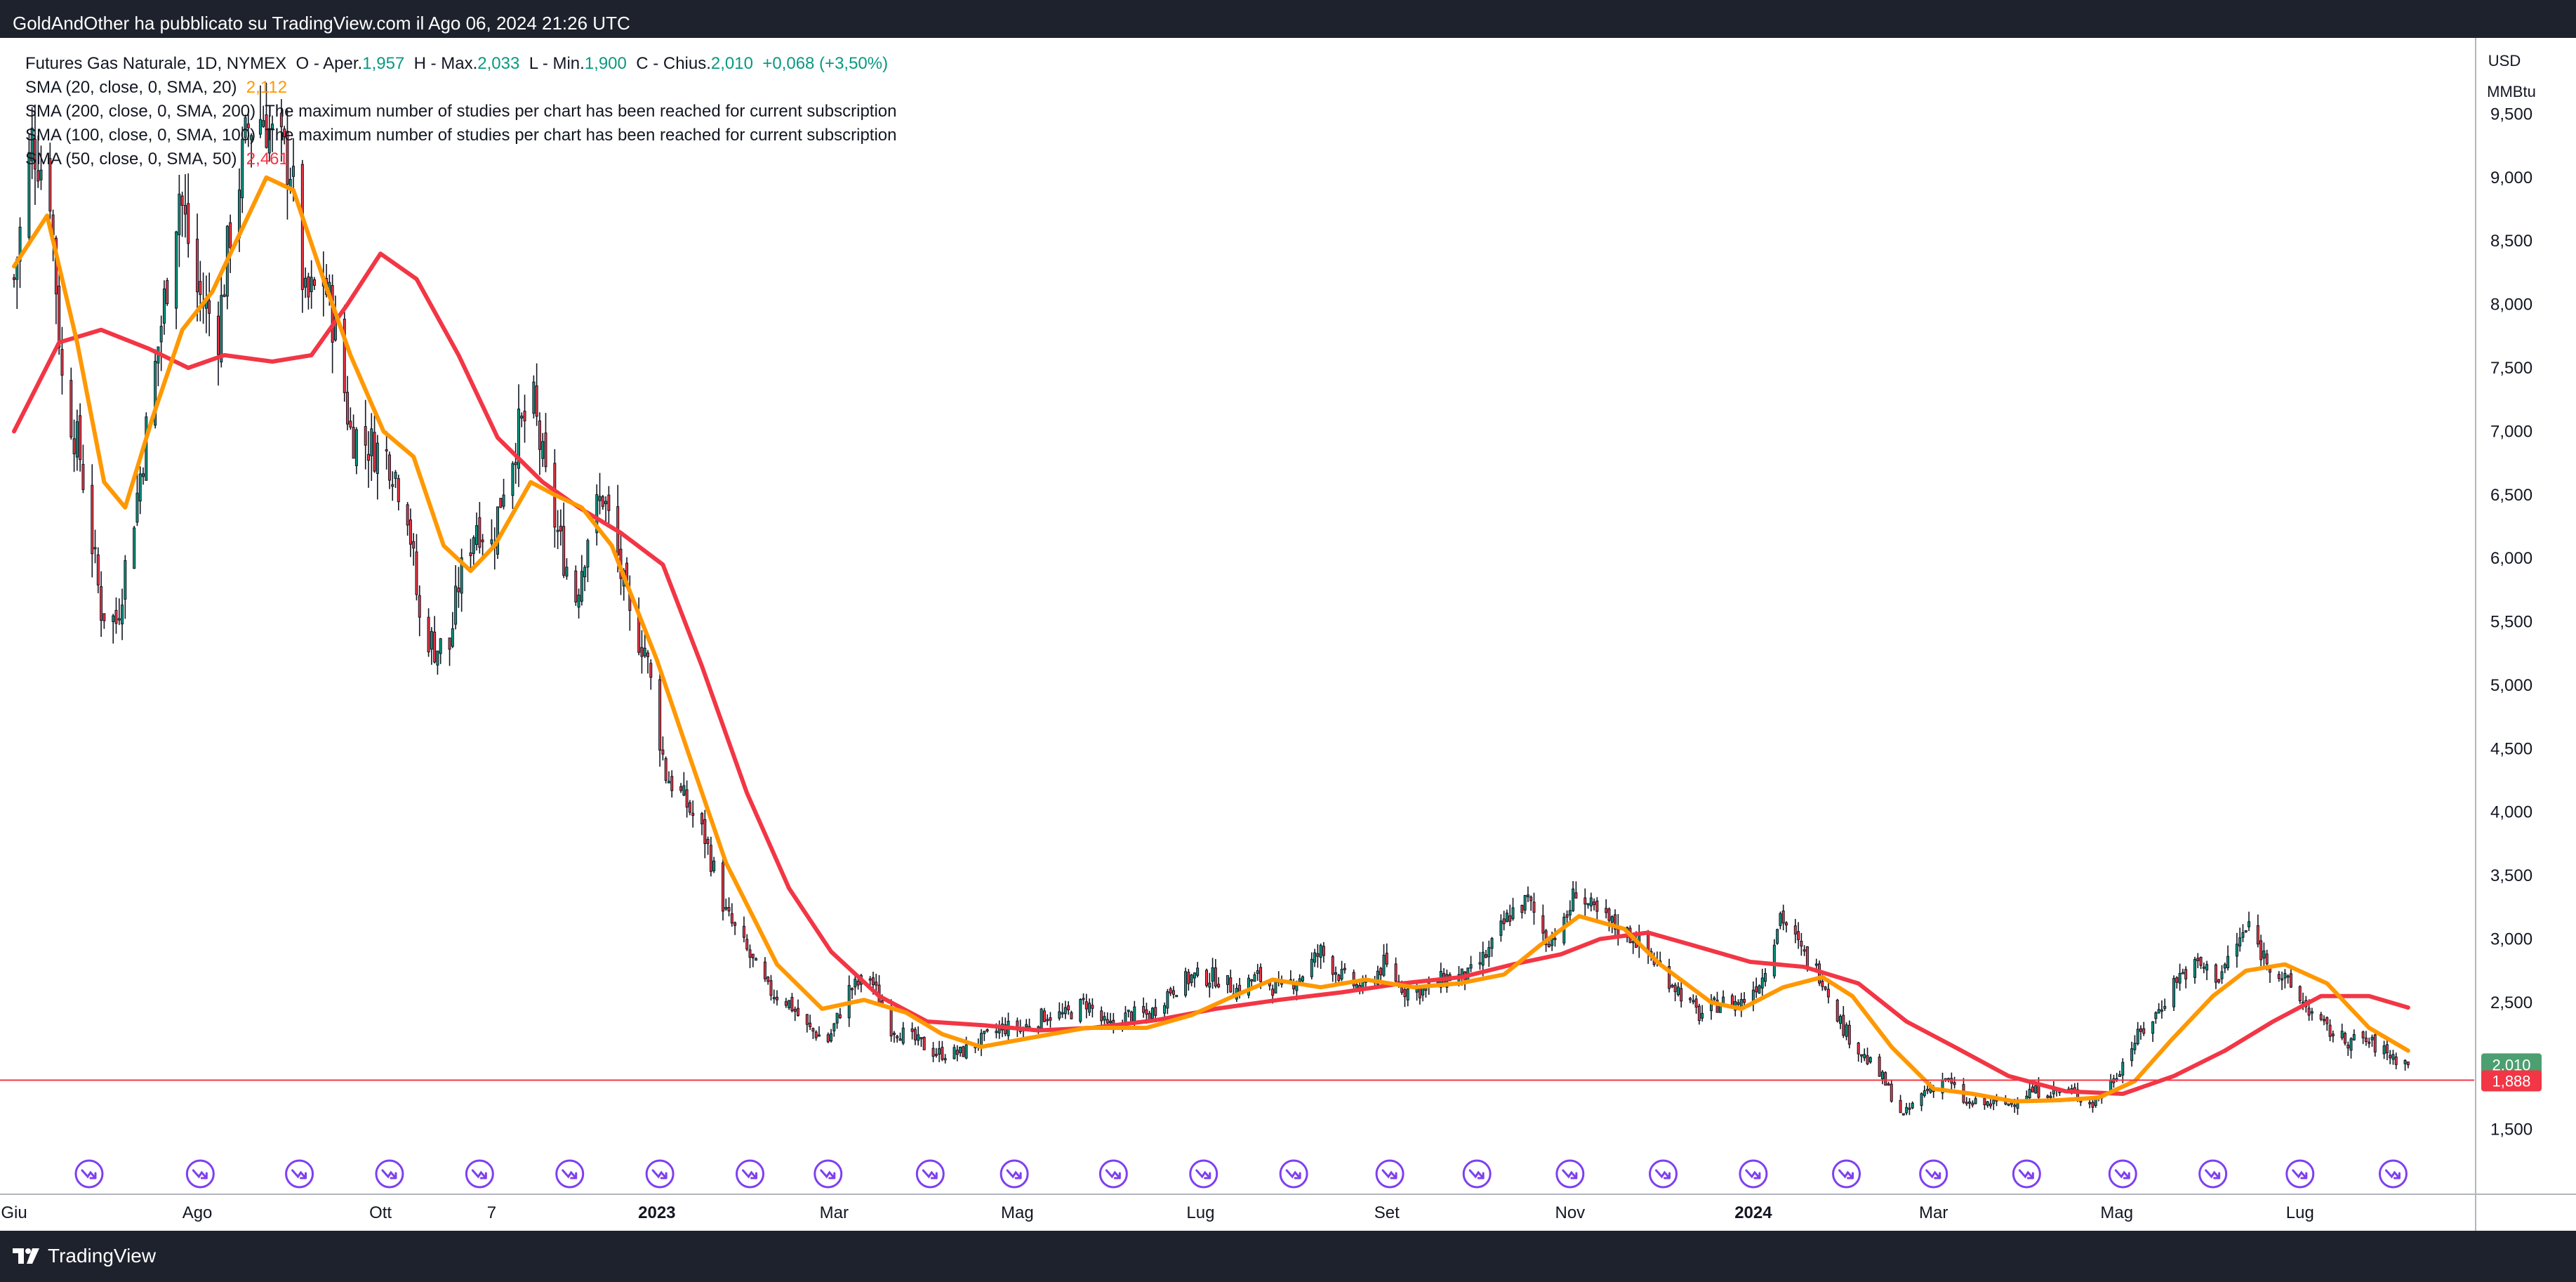  I want to click on y-tick-label: 4,000, so click(2511, 812).